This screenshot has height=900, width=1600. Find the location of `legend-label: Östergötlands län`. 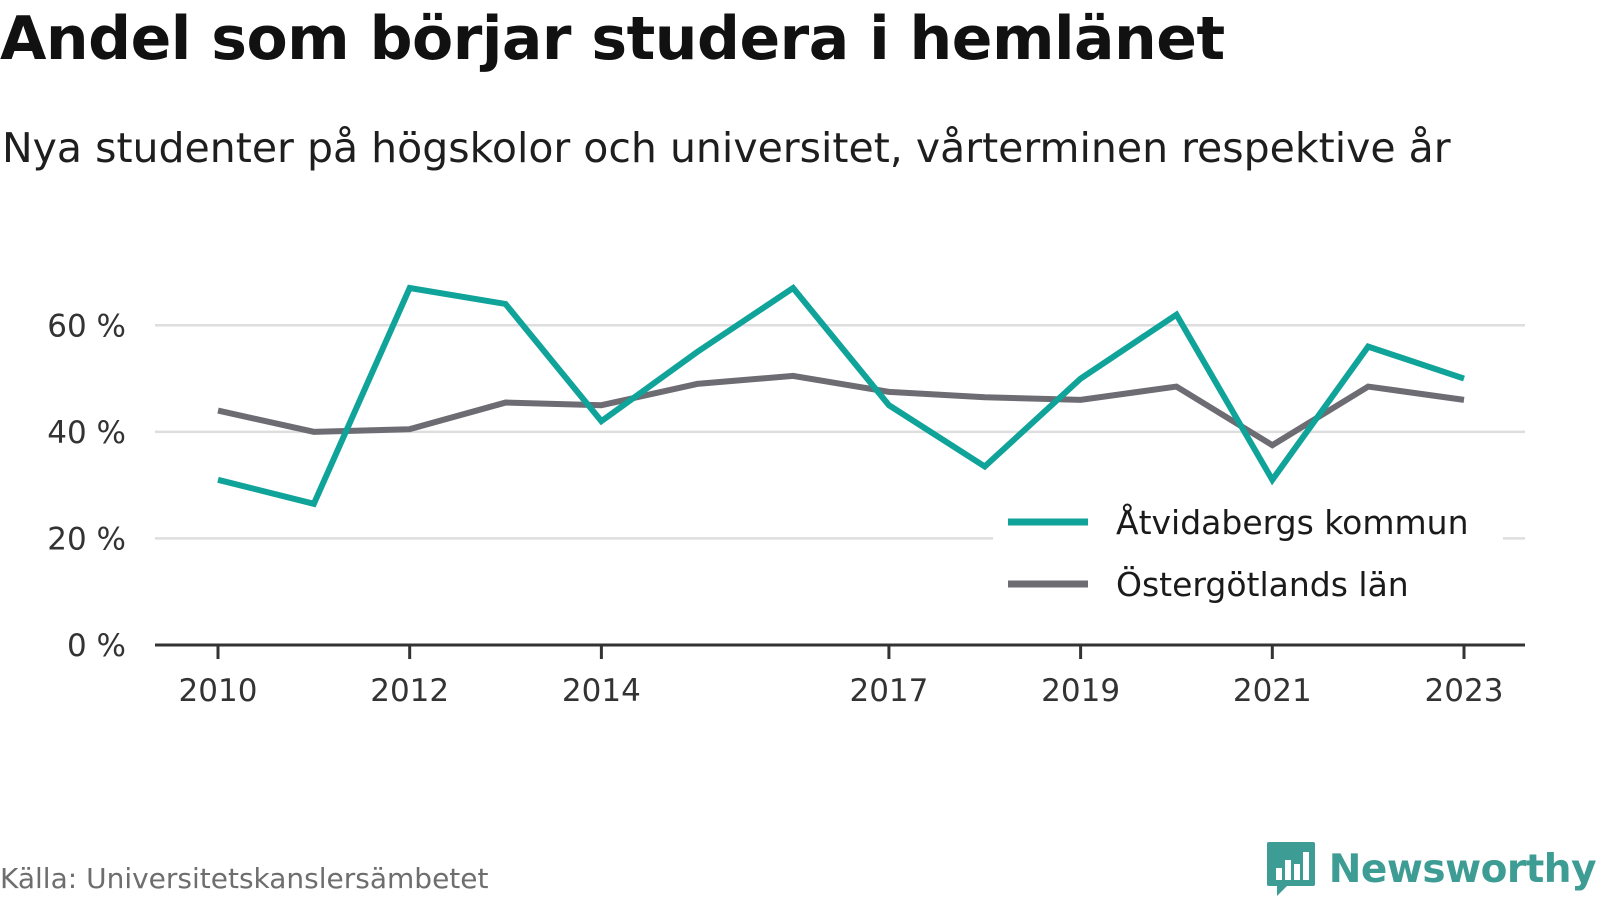

legend-label: Östergötlands län is located at coordinates (1262, 584).